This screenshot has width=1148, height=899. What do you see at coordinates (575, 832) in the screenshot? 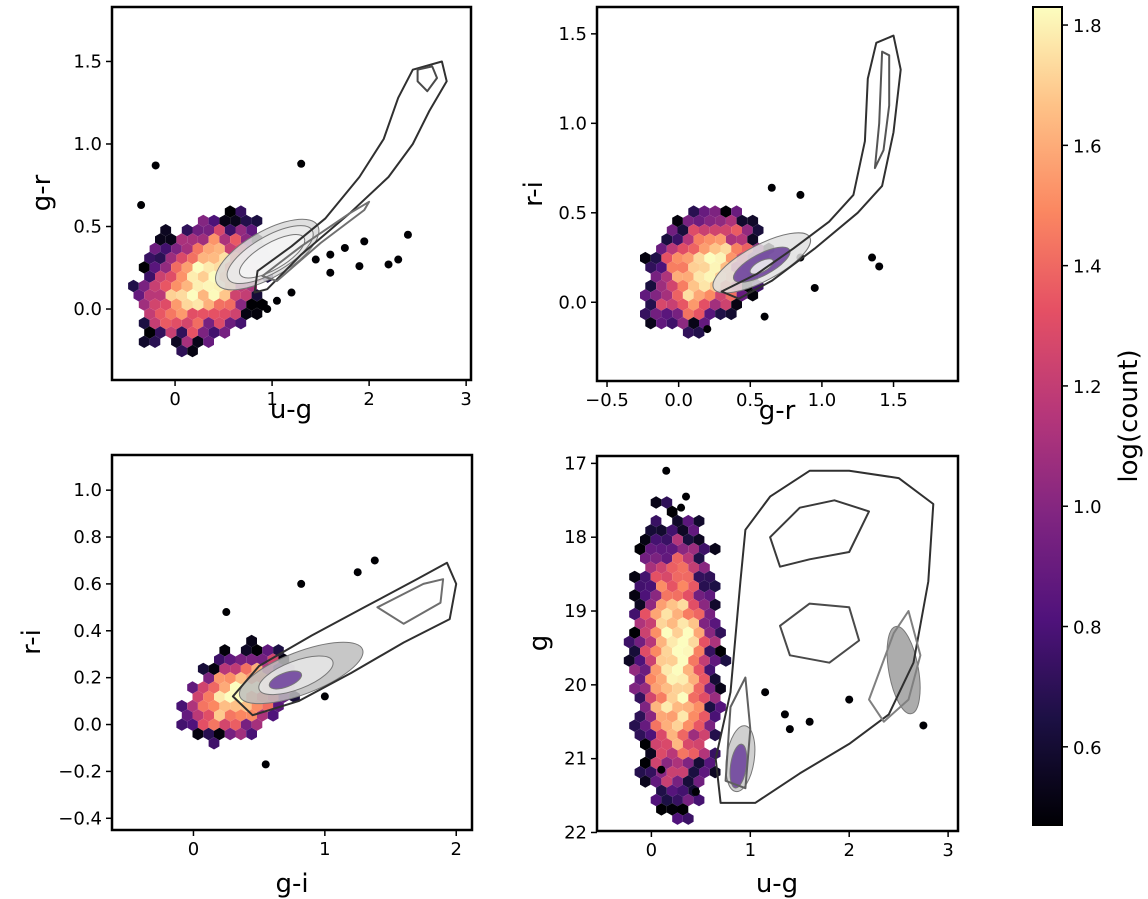
I see `y-tick-label: 22` at bounding box center [575, 832].